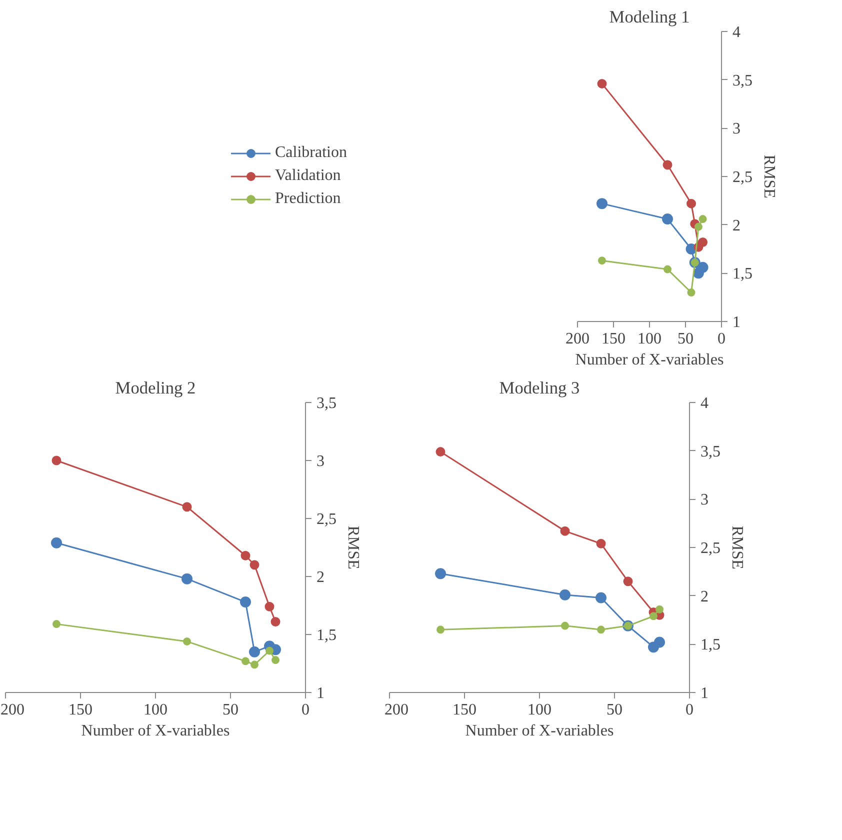 The width and height of the screenshot is (842, 840). I want to click on chart-title: Modeling 2, so click(155, 388).